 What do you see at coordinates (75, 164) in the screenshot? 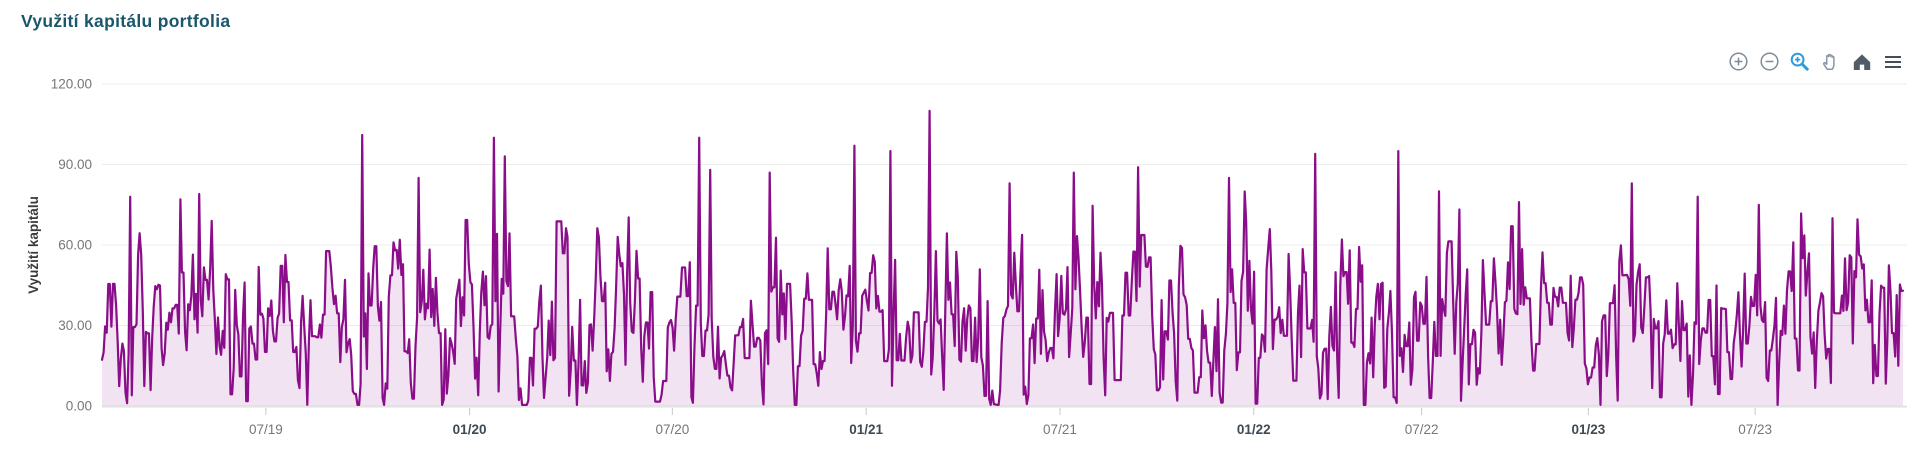
I see `y-tick-label: 90.00` at bounding box center [75, 164].